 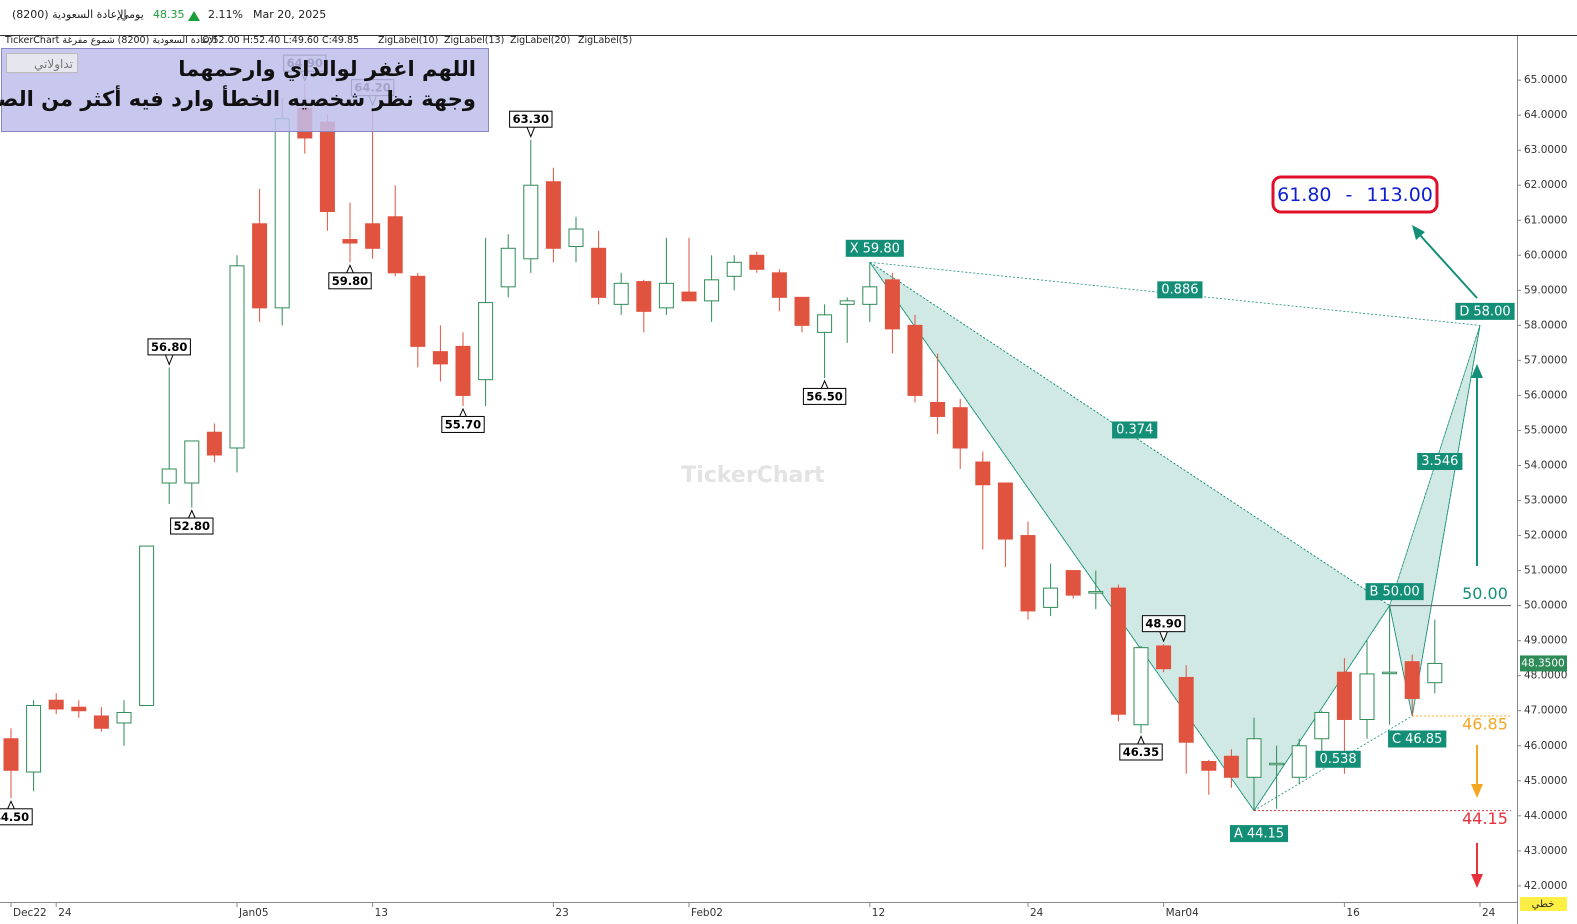 I want to click on y-tick-label: 48.0000, so click(x=1545, y=676).